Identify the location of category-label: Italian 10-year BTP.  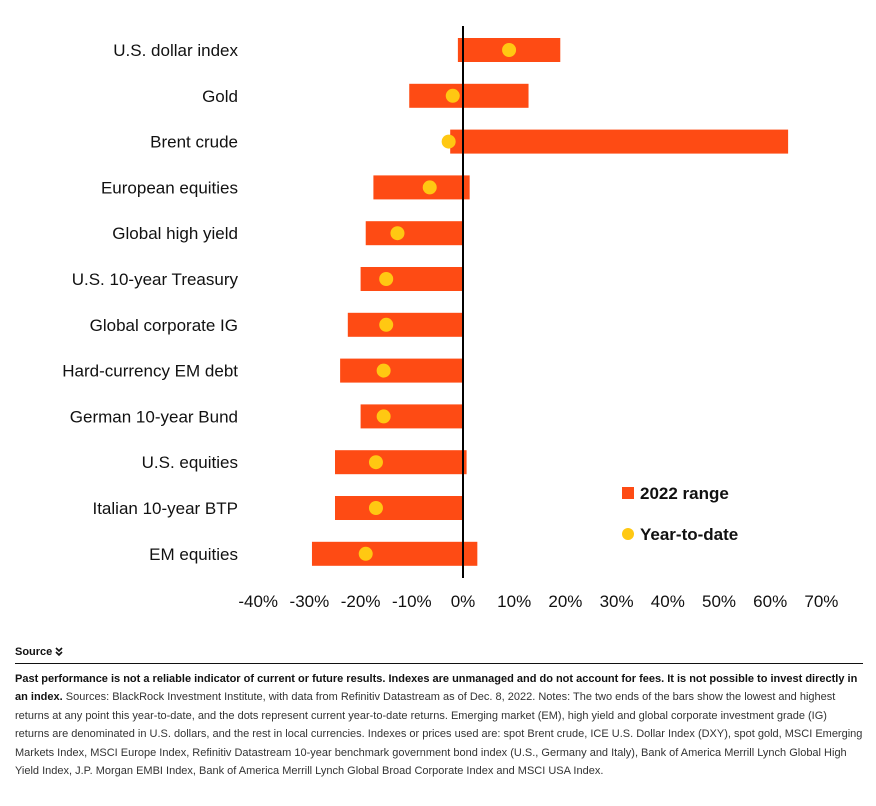
(165, 508).